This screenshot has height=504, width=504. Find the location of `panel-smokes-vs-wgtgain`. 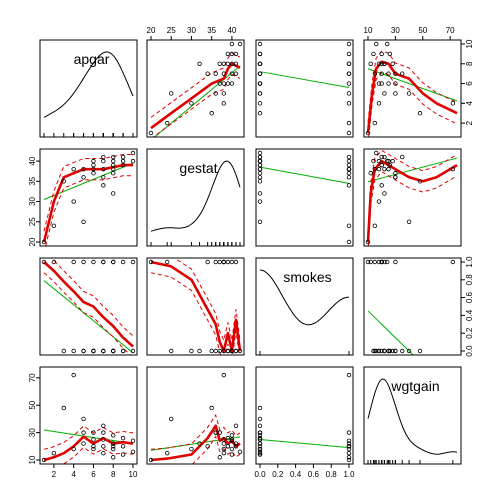

panel-smokes-vs-wgtgain is located at coordinates (412, 306).